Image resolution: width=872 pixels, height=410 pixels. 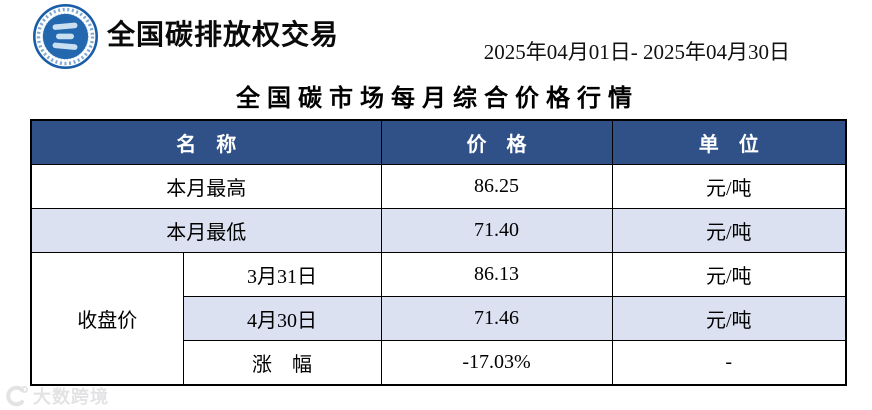 What do you see at coordinates (496, 318) in the screenshot?
I see `cell-price: 71.46` at bounding box center [496, 318].